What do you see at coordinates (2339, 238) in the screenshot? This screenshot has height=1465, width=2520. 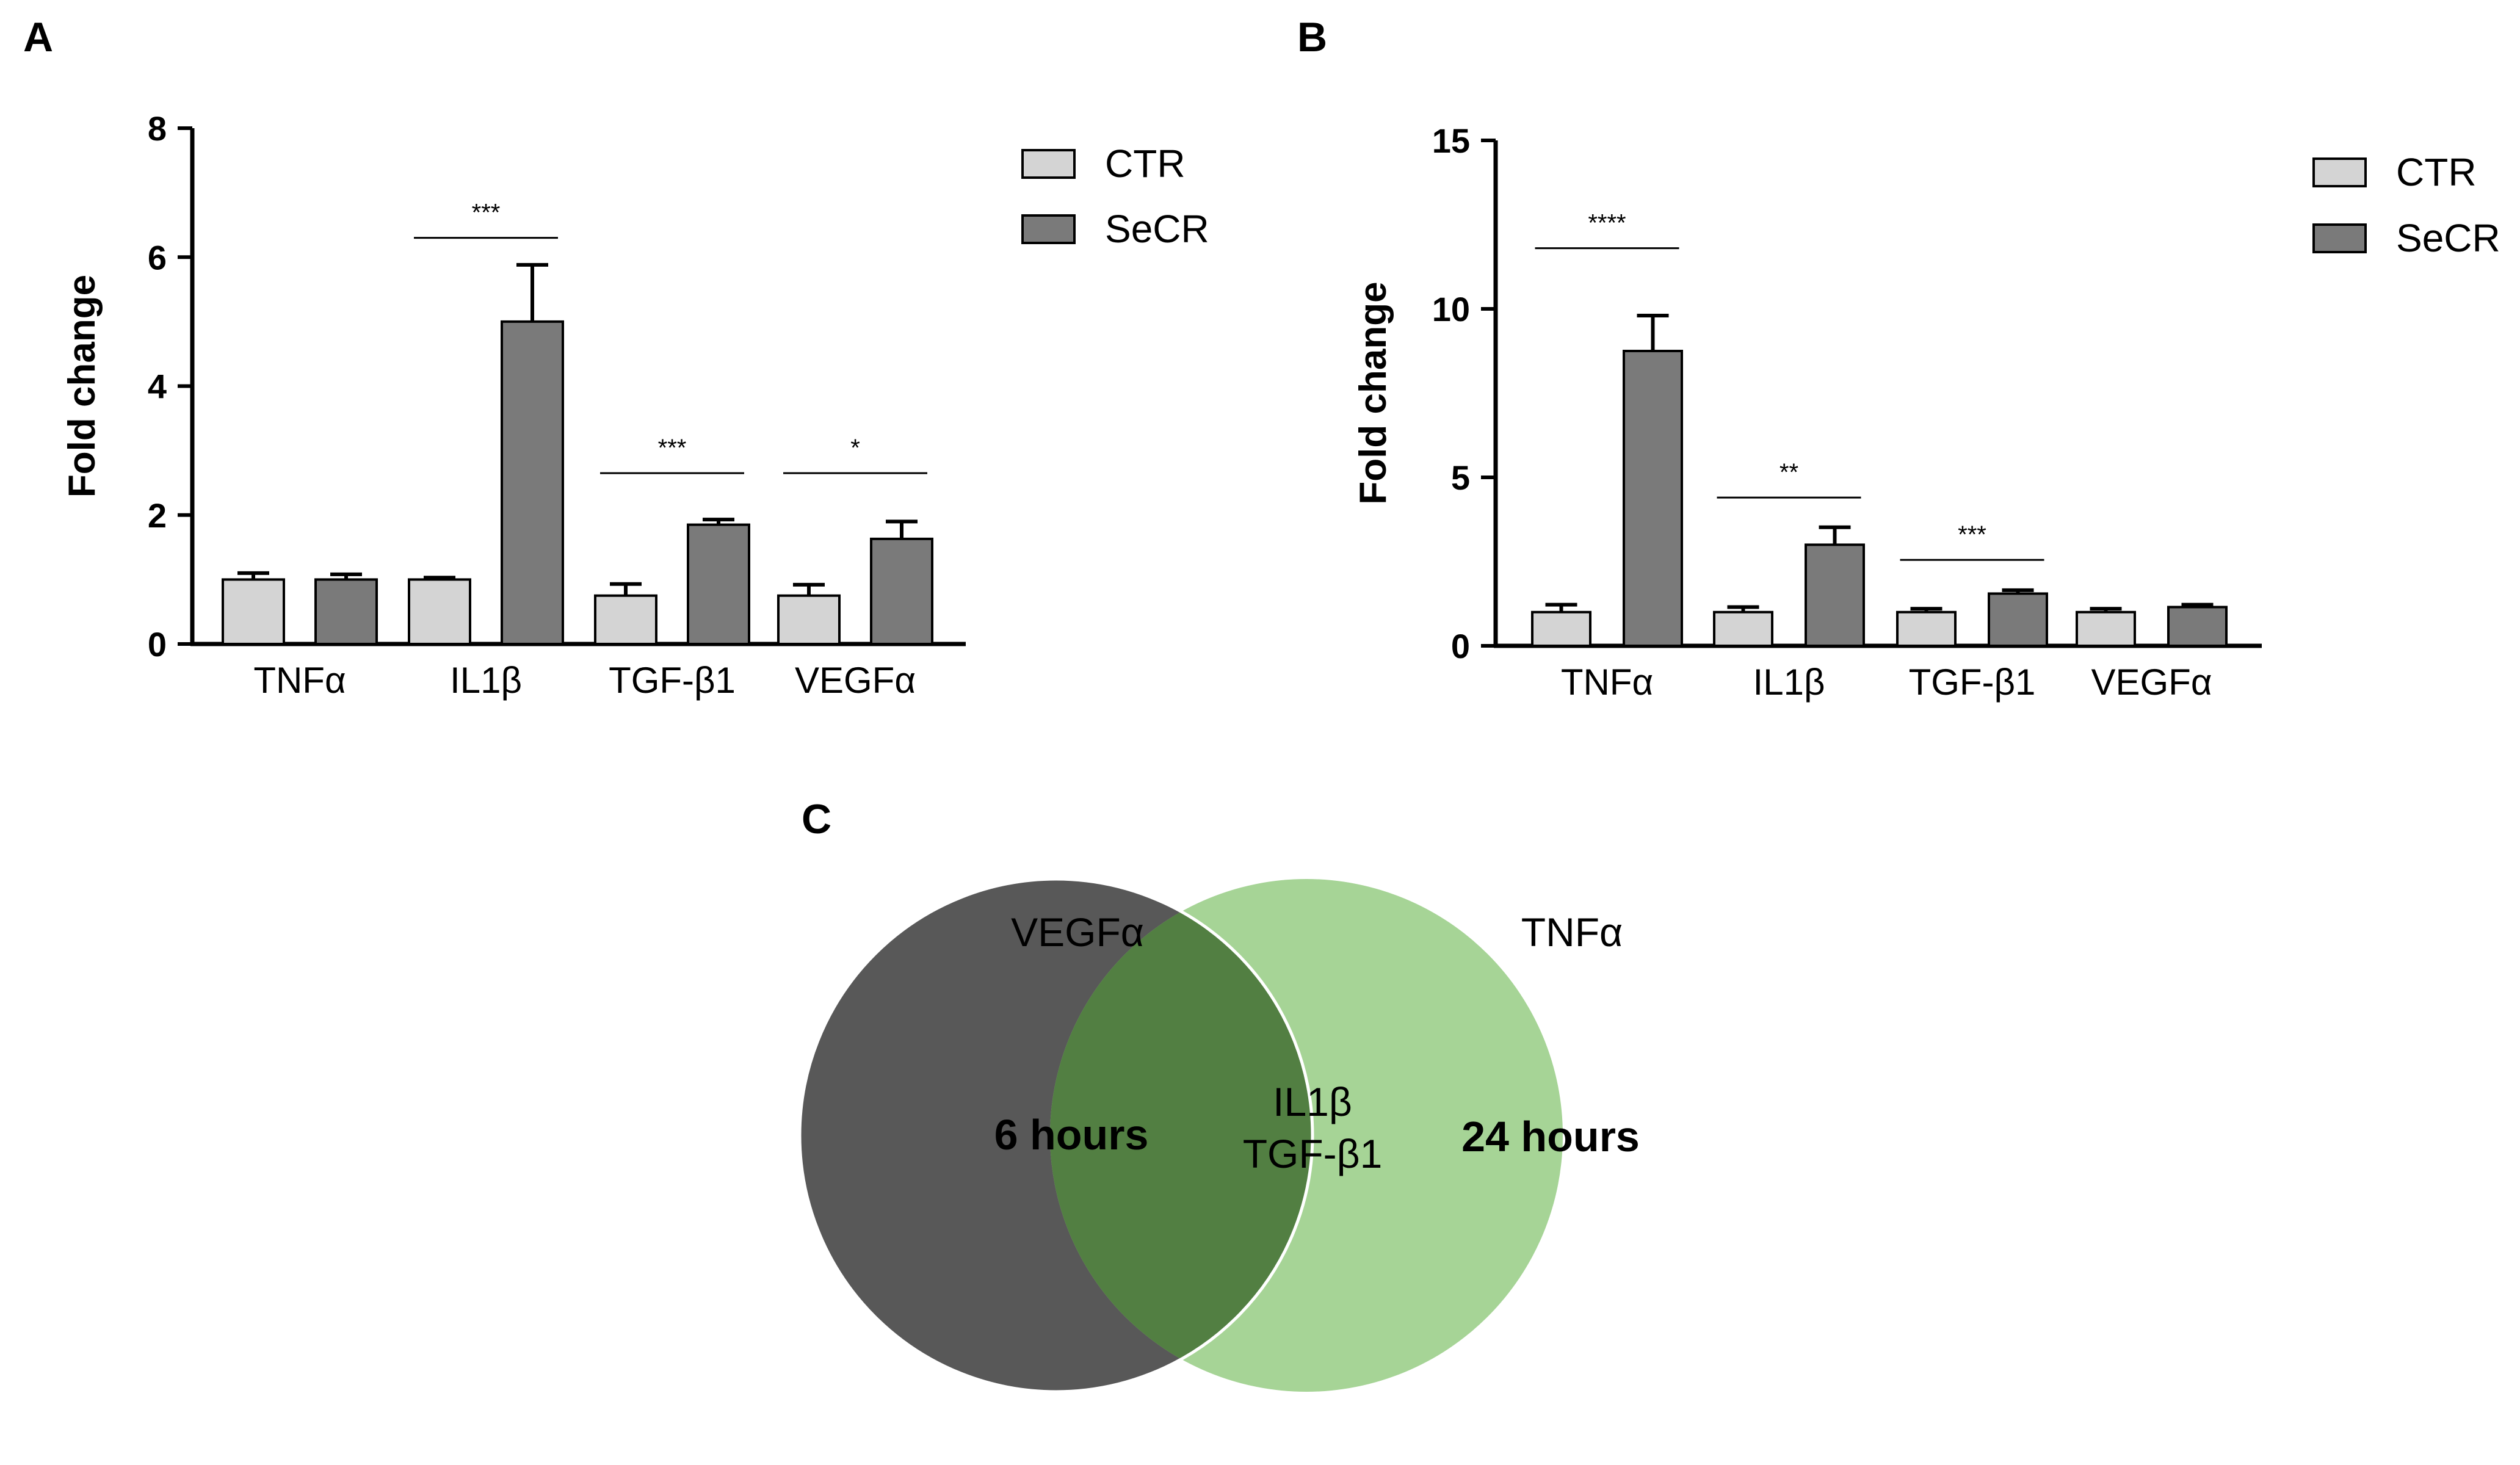 I see `panel-b-legend-swatch-secr` at bounding box center [2339, 238].